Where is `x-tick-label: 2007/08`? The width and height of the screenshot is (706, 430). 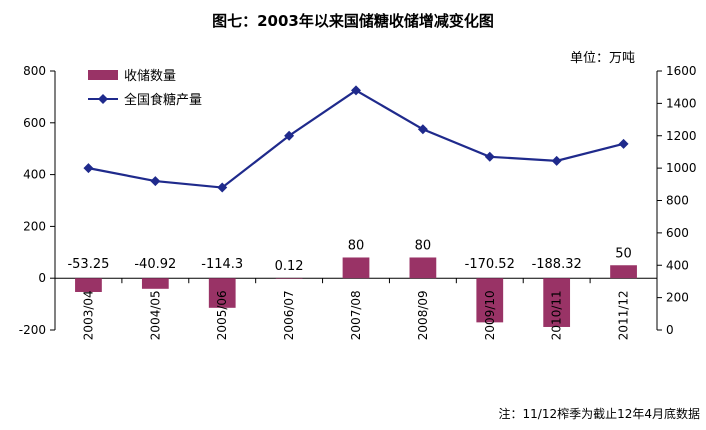
x-tick-label: 2007/08 is located at coordinates (356, 315).